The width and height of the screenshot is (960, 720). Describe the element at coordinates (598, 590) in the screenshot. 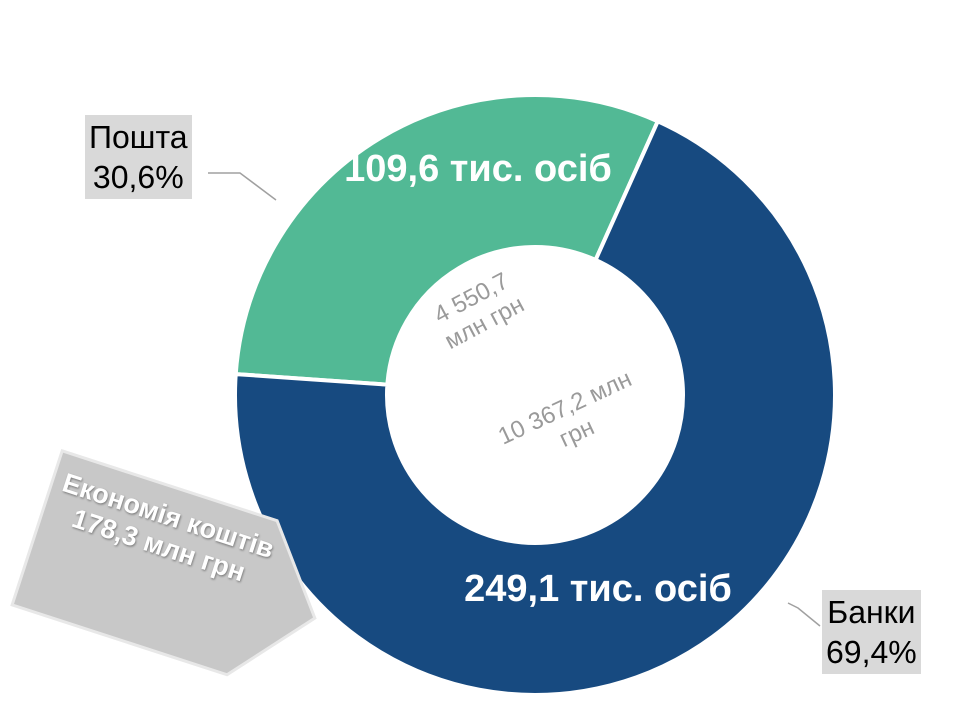

I see `text: 249,1 тис. осіб` at that location.